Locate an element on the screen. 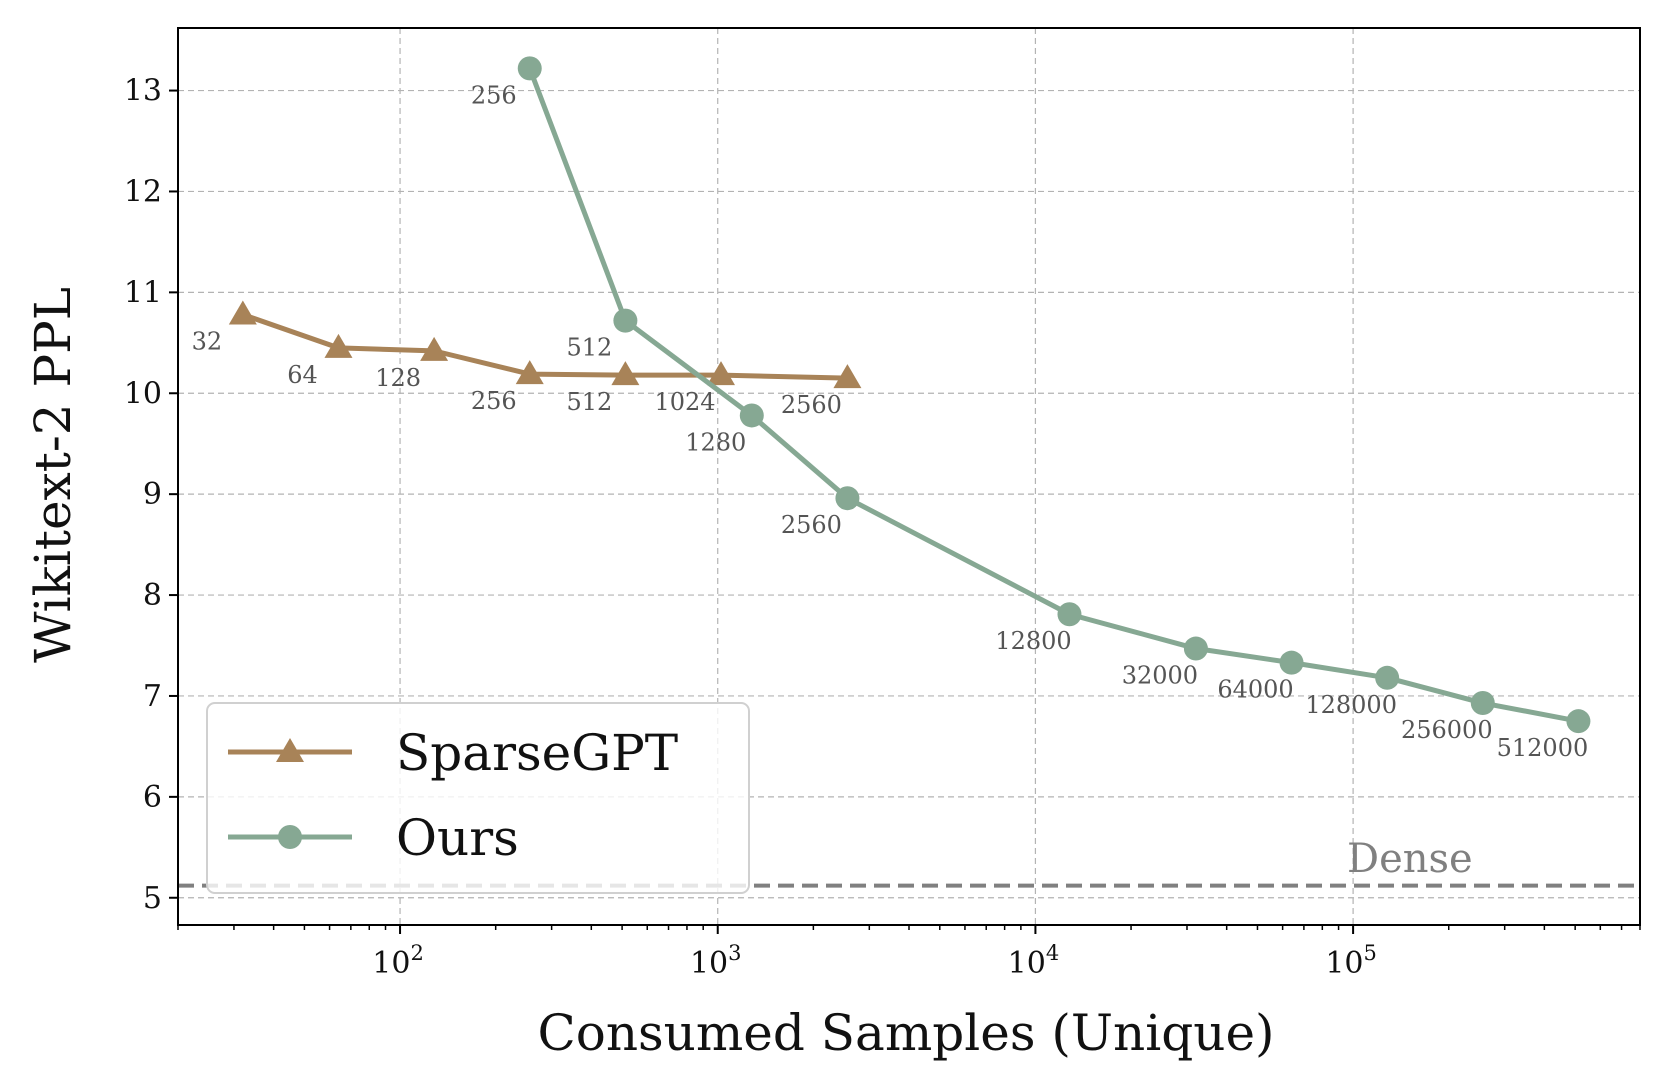 The height and width of the screenshot is (1087, 1659). y-tick-label: 6 is located at coordinates (152, 797).